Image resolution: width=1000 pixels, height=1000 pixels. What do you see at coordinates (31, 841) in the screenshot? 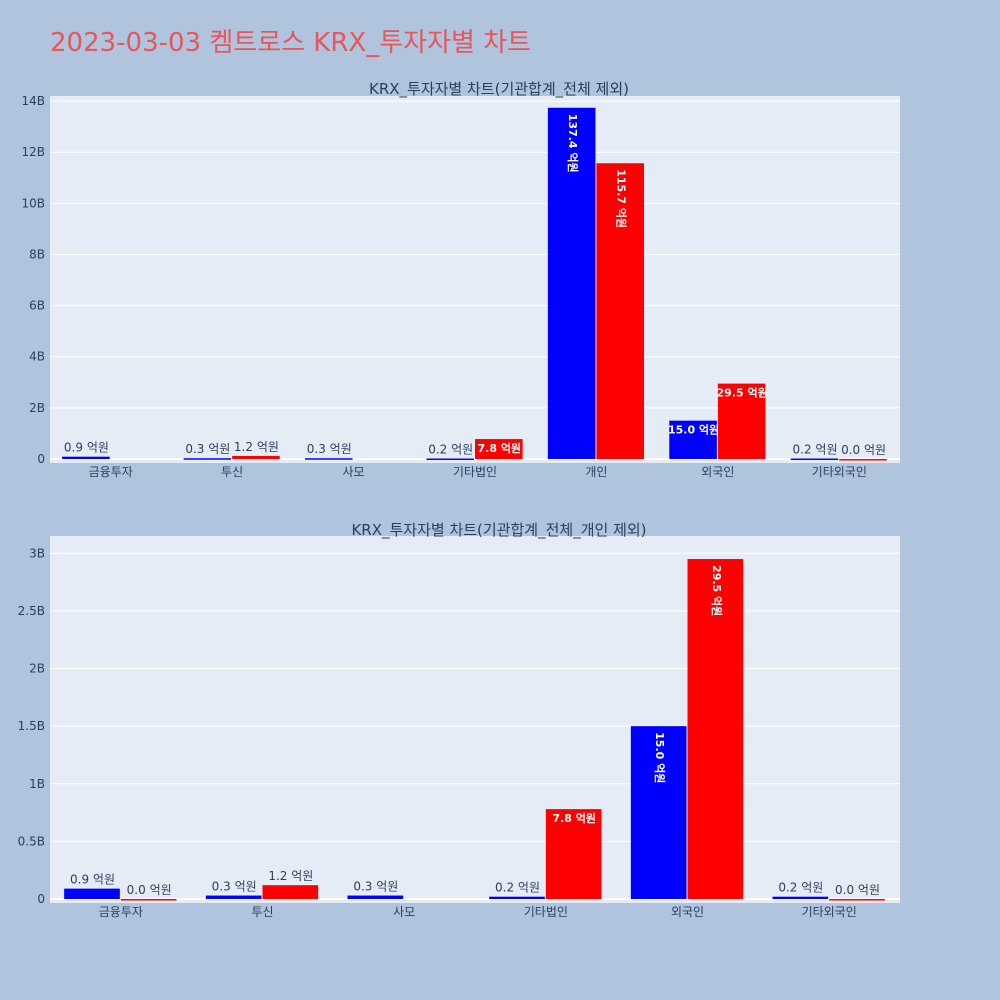
I see `y-tick-label: 0.5B` at bounding box center [31, 841].